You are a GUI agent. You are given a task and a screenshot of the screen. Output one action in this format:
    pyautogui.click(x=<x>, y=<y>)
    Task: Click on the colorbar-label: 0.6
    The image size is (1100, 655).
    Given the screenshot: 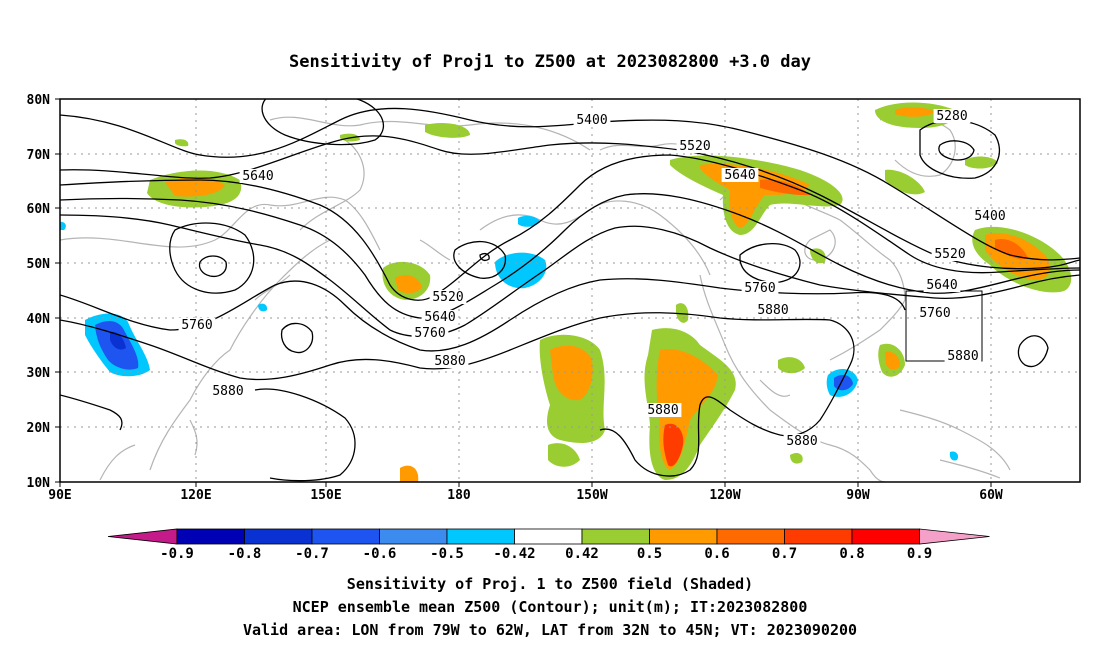 What is the action you would take?
    pyautogui.click(x=716, y=554)
    